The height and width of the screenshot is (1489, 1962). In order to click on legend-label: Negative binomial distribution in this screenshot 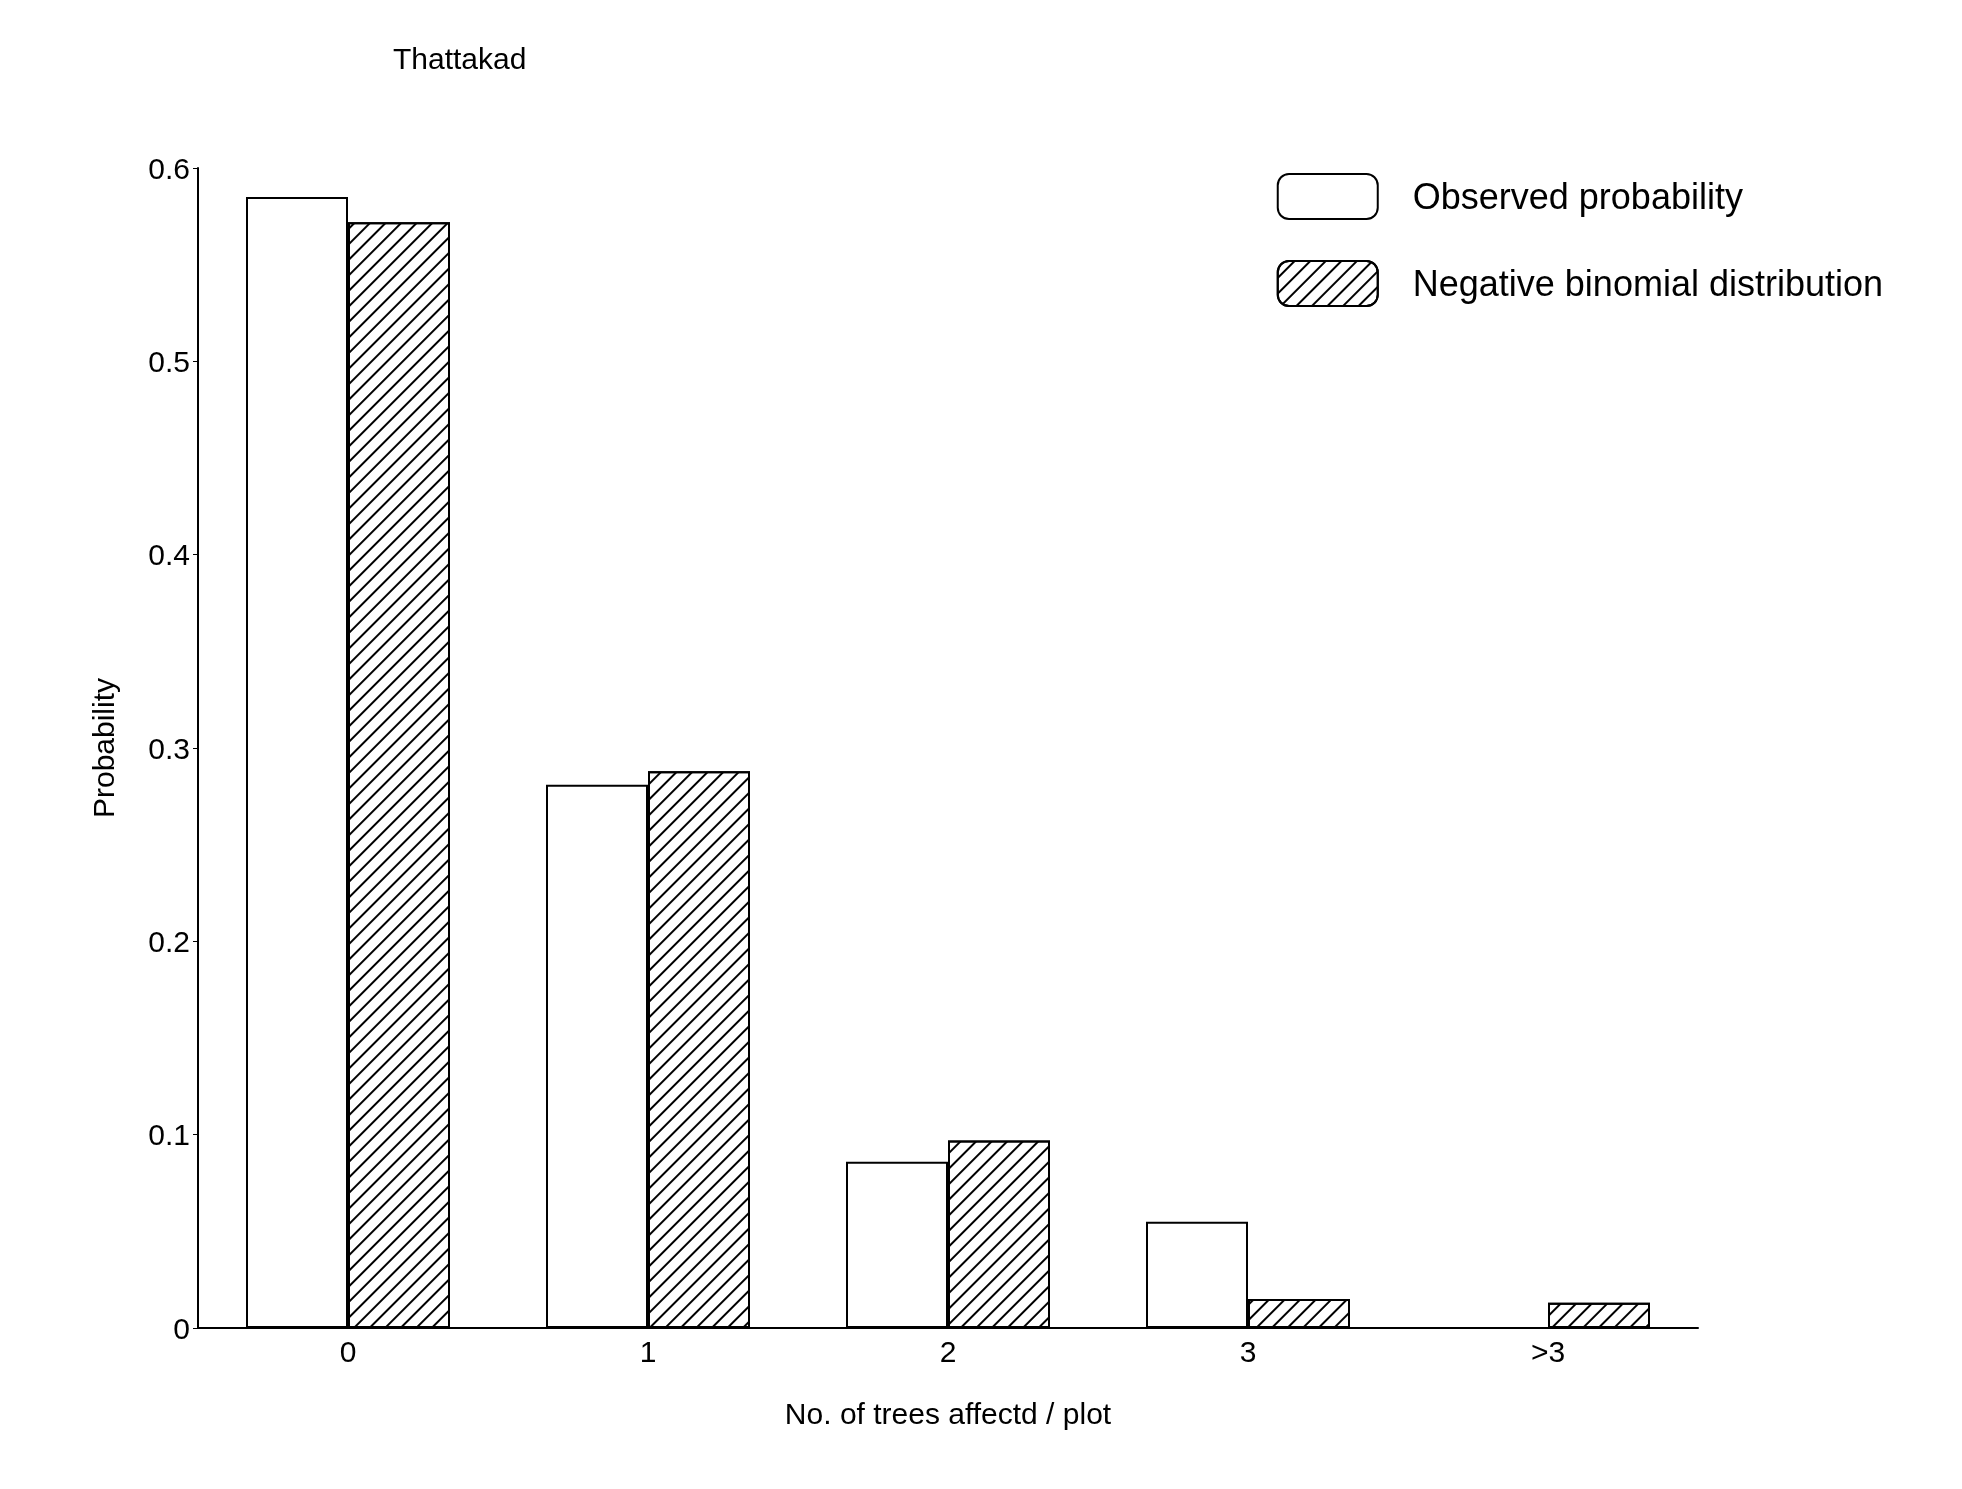, I will do `click(1647, 283)`.